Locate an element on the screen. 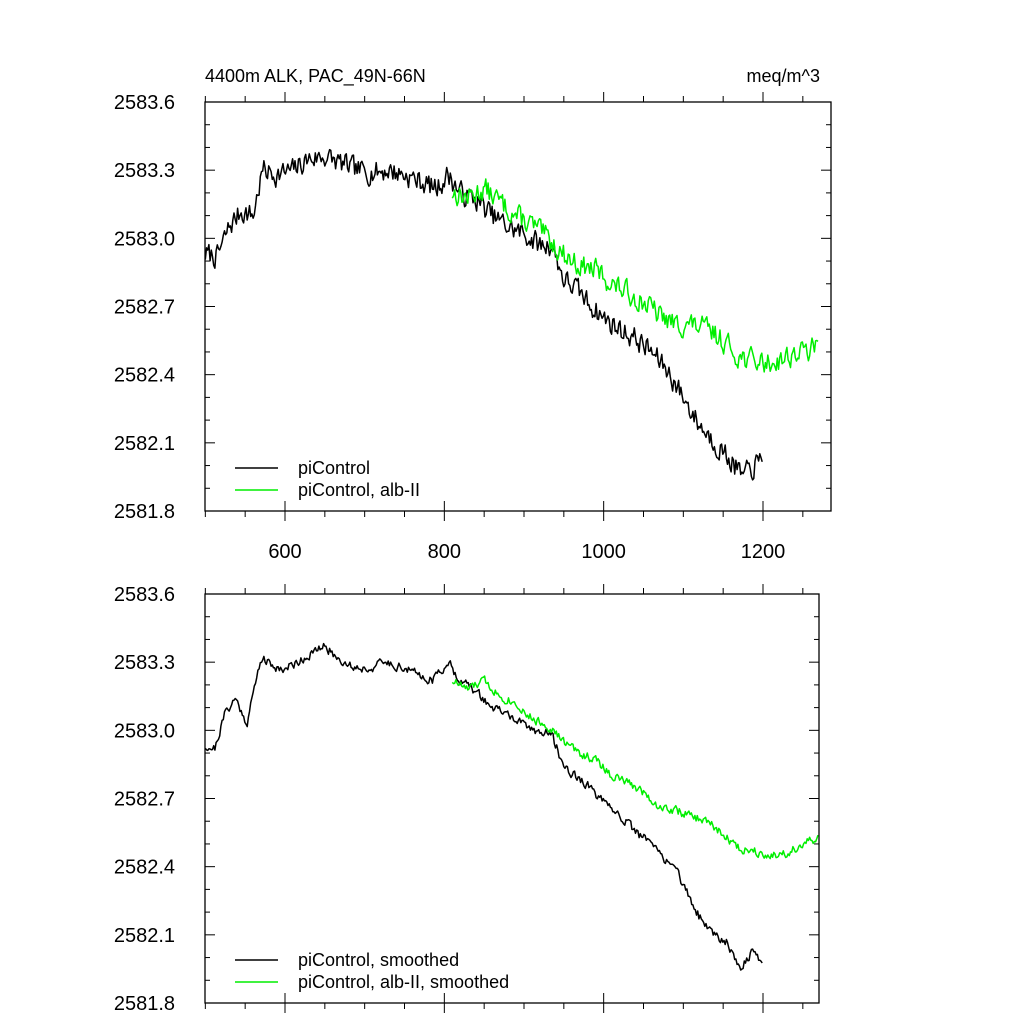  series-line-alb-ii is located at coordinates (635, 275).